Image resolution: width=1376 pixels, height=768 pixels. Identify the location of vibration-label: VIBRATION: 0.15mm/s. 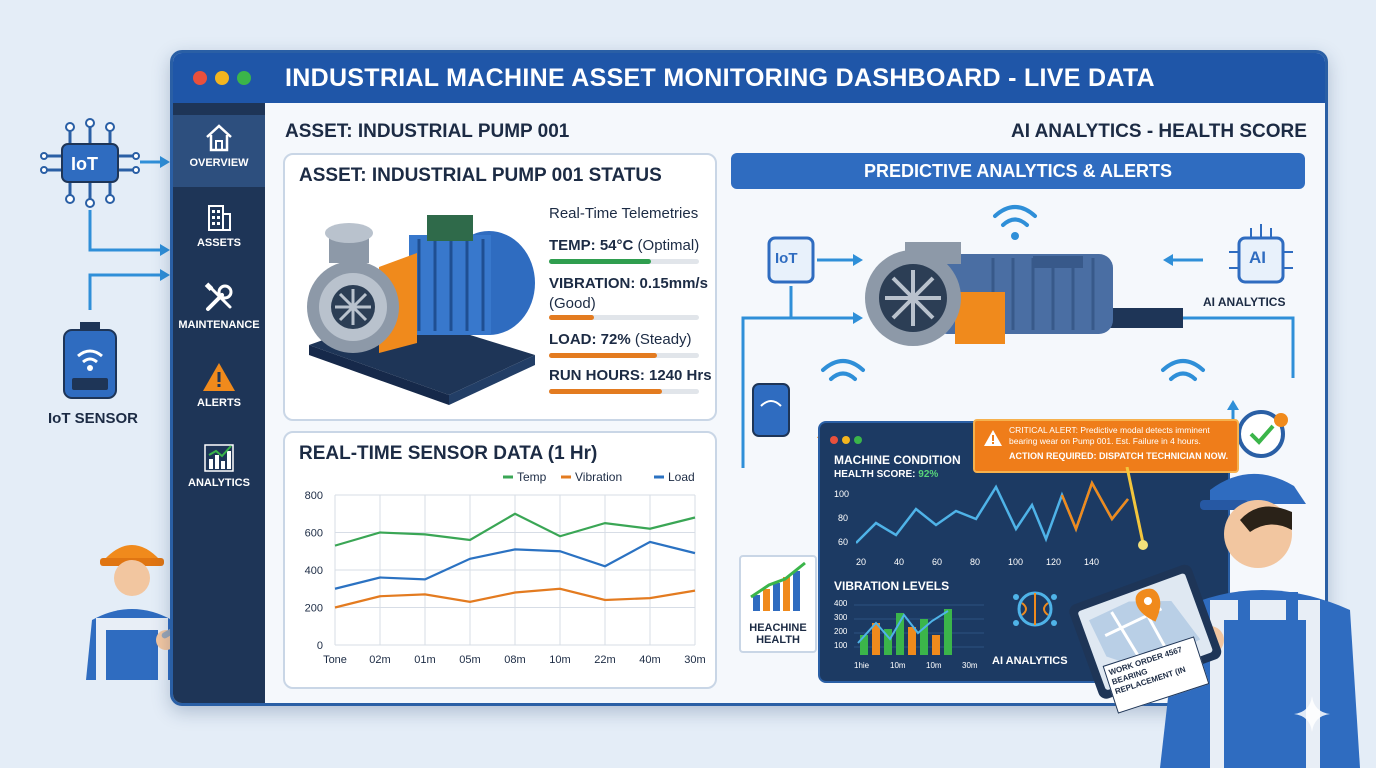
(628, 283).